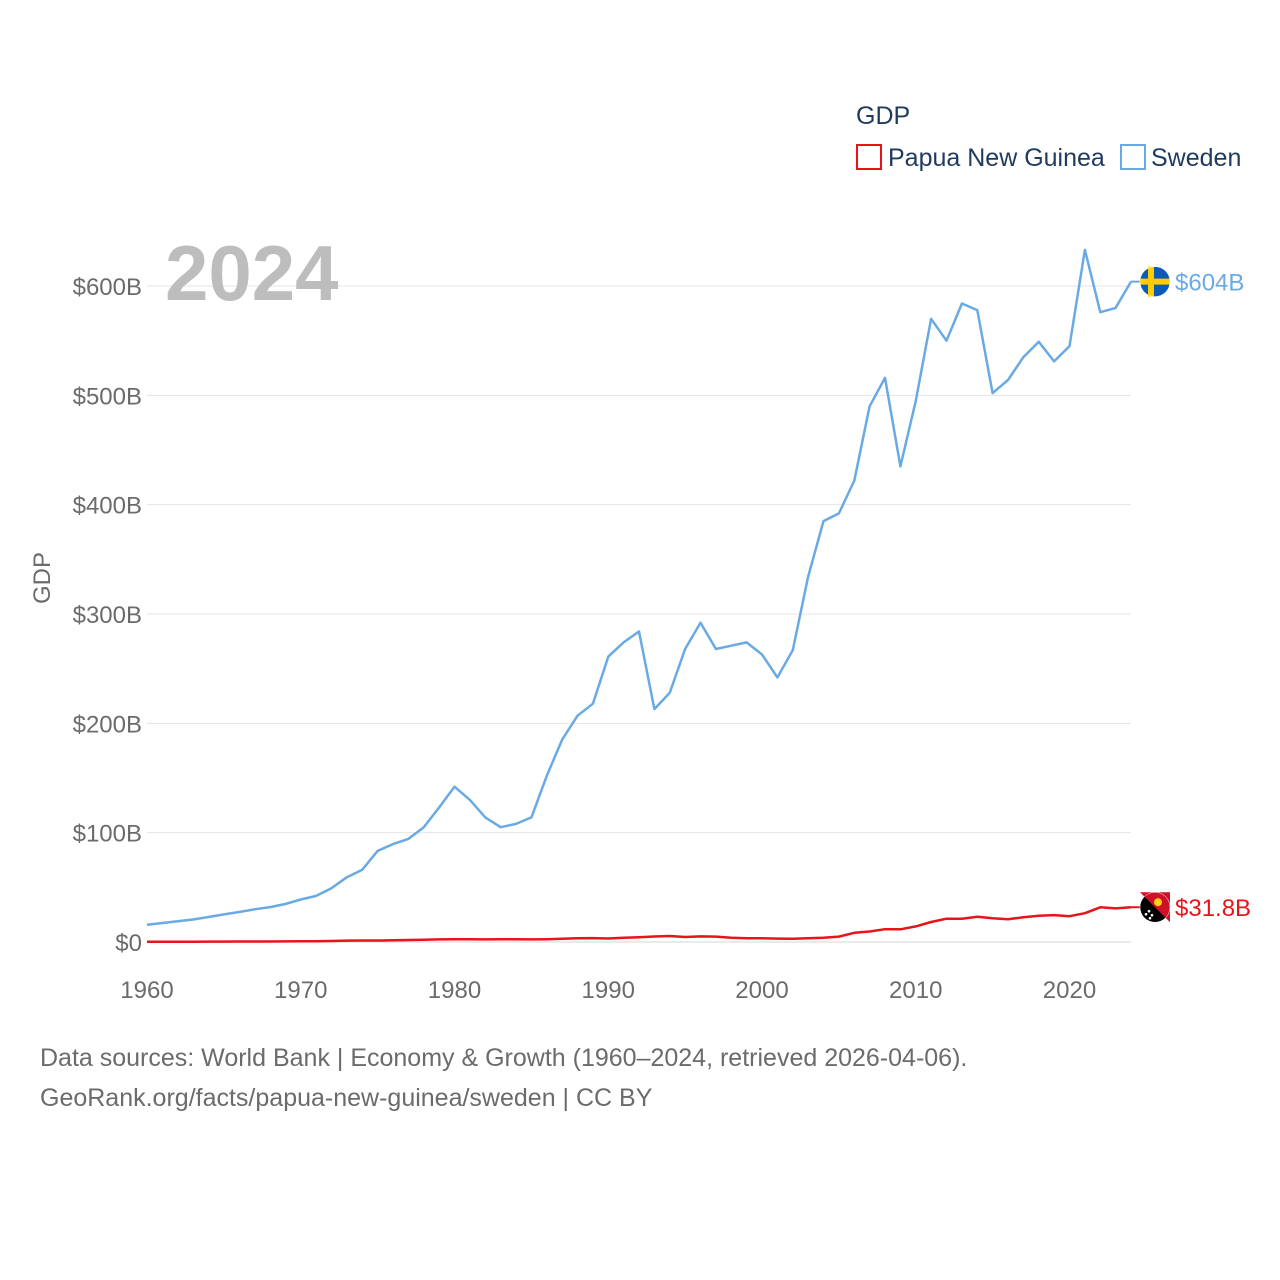 This screenshot has height=1280, width=1280. I want to click on flag-cross-horizontal, so click(1155, 281).